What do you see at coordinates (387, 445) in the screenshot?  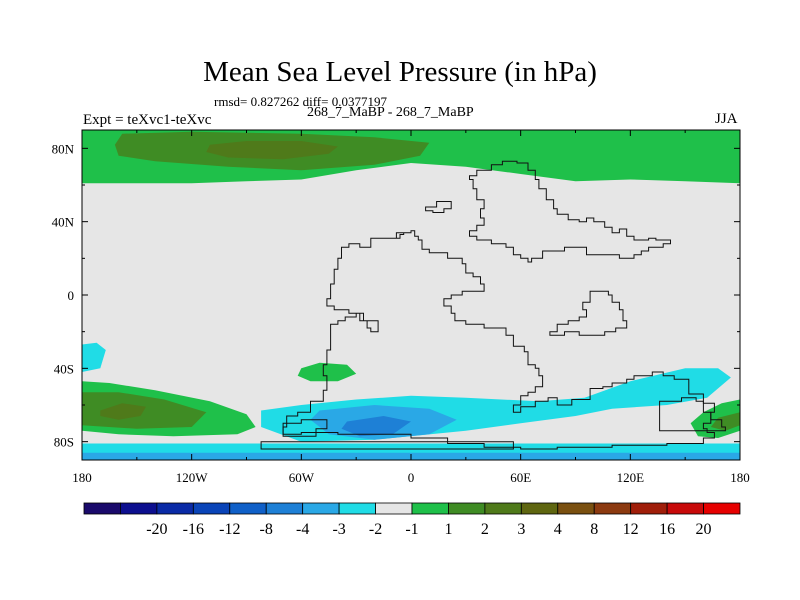 I see `coastline-south-strip` at bounding box center [387, 445].